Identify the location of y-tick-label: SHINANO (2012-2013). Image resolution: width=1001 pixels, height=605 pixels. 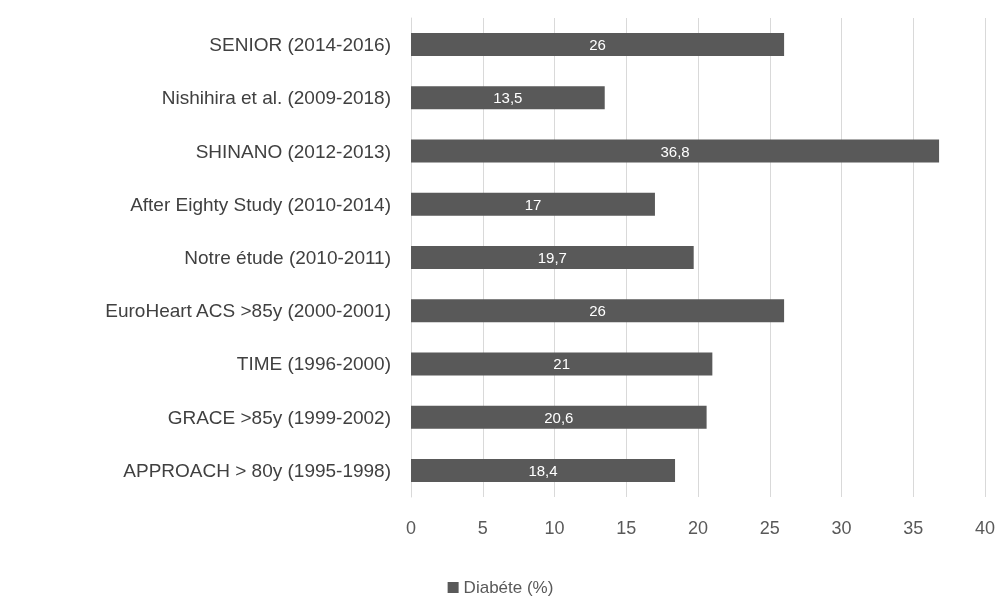
(293, 151).